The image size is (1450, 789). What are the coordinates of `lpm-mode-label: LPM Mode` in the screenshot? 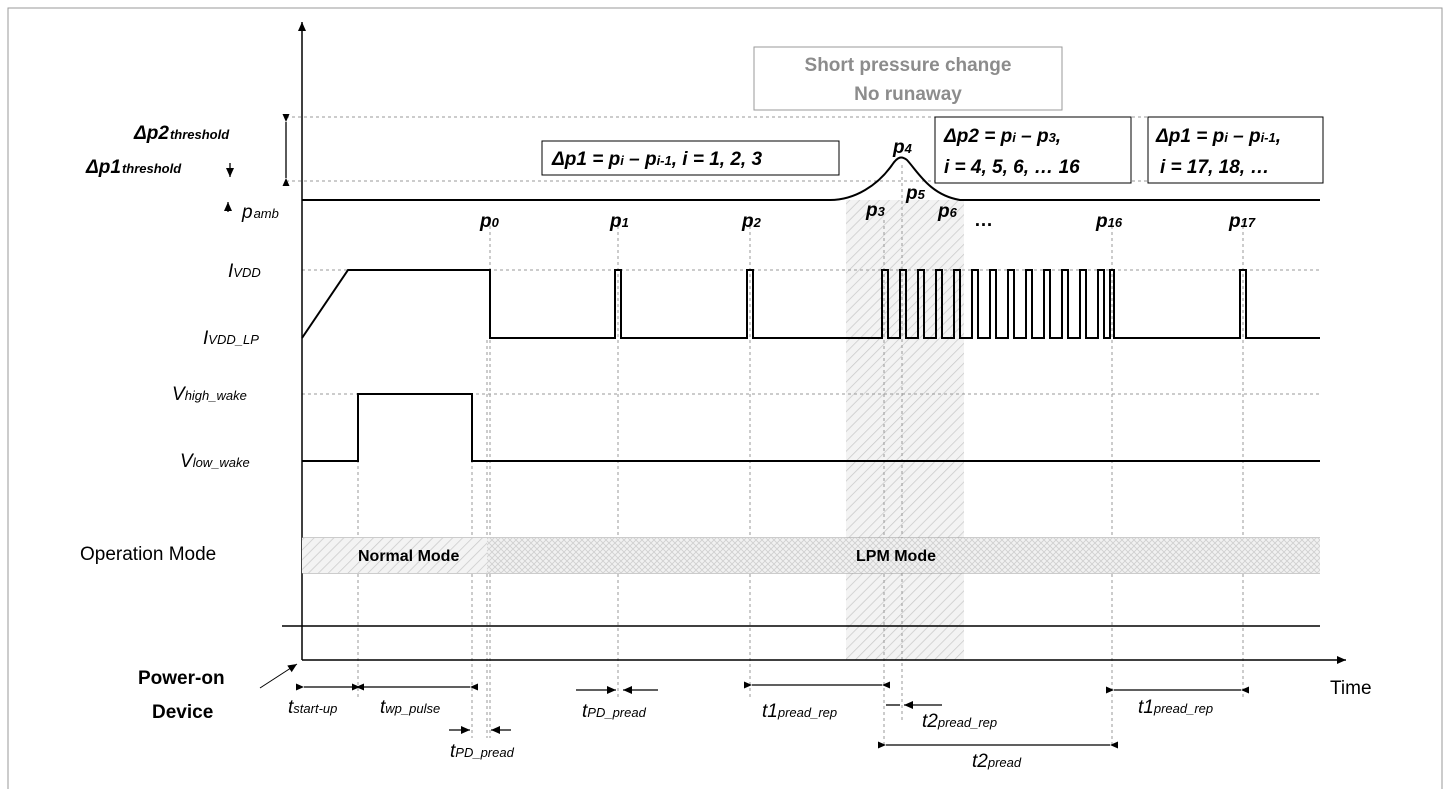 It's located at (896, 556).